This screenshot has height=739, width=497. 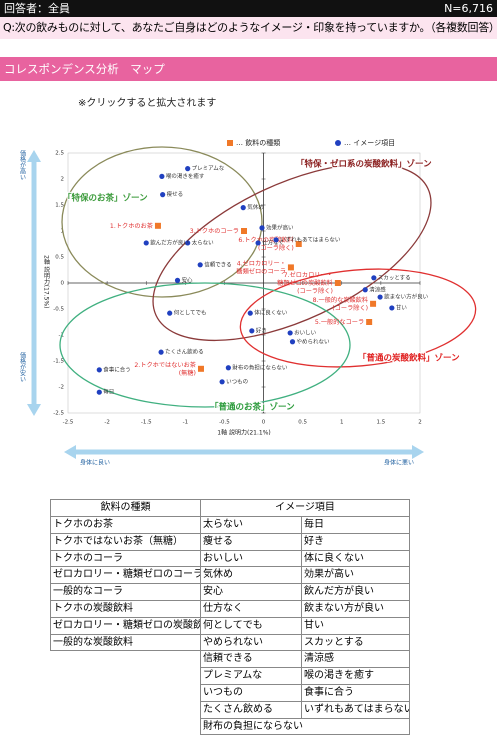 I want to click on table-cell: 体に良くない, so click(x=355, y=558).